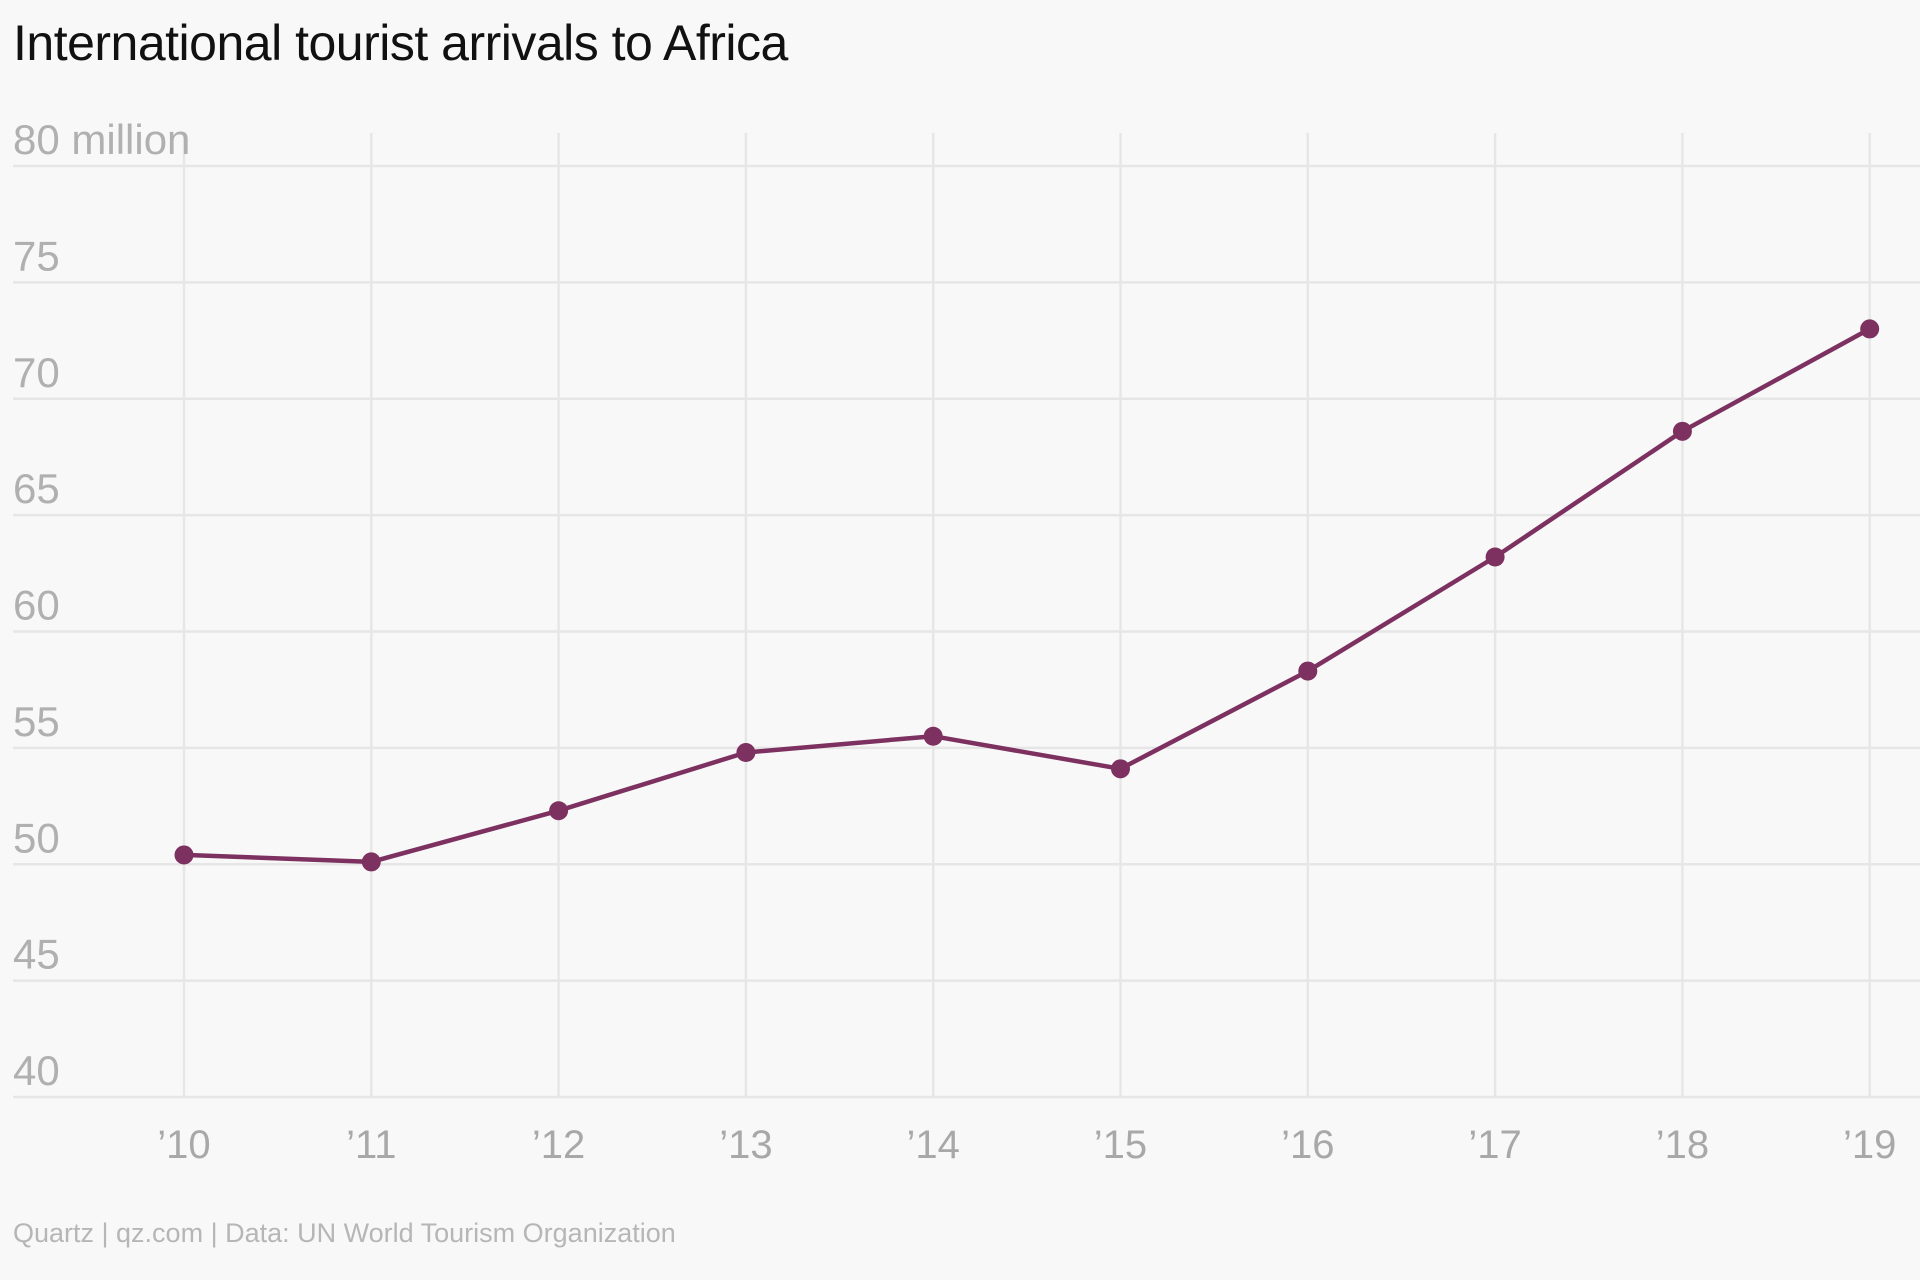 The image size is (1920, 1280). Describe the element at coordinates (1682, 1145) in the screenshot. I see `x-tick-label: ’18` at that location.